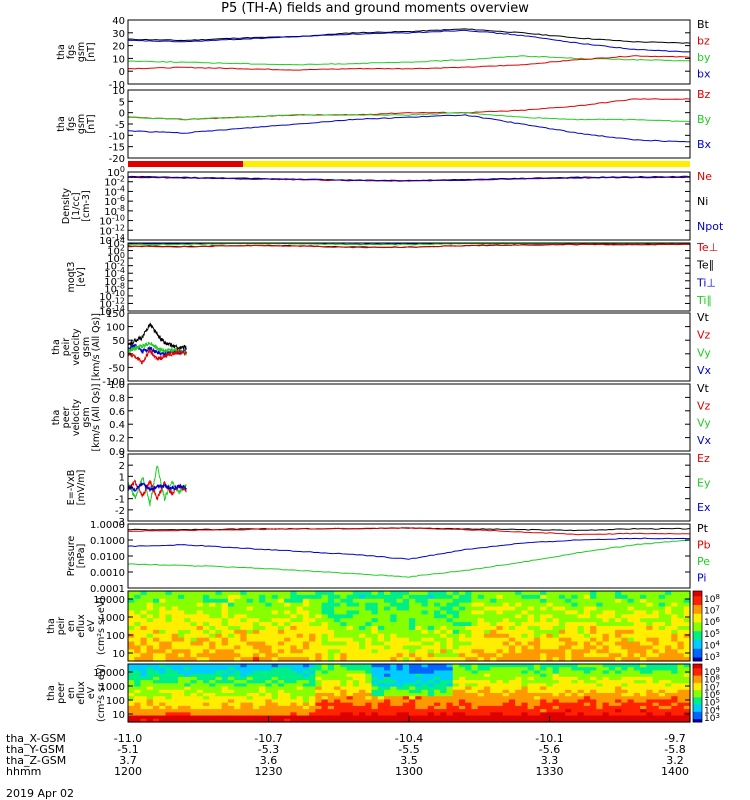 This screenshot has height=800, width=750. What do you see at coordinates (128, 760) in the screenshot?
I see `ephemeris-value: 3.7` at bounding box center [128, 760].